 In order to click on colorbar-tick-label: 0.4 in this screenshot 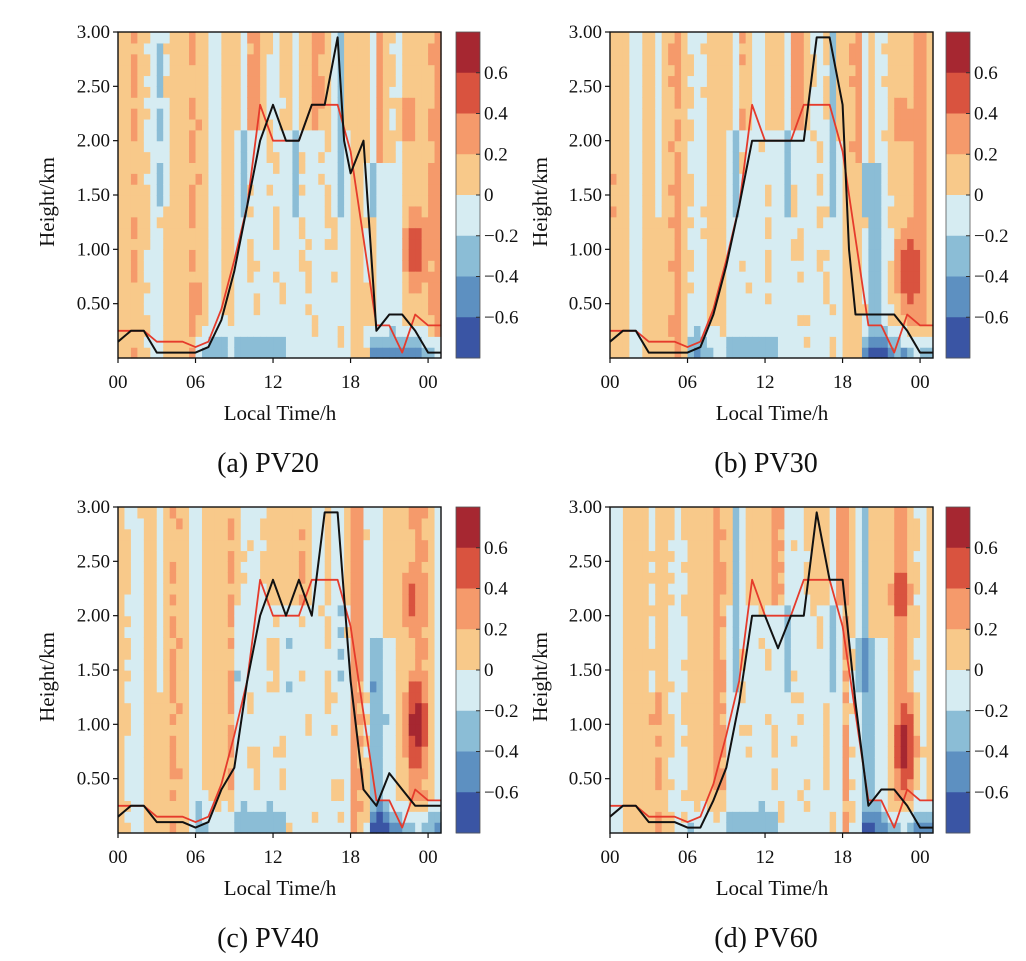, I will do `click(496, 114)`.